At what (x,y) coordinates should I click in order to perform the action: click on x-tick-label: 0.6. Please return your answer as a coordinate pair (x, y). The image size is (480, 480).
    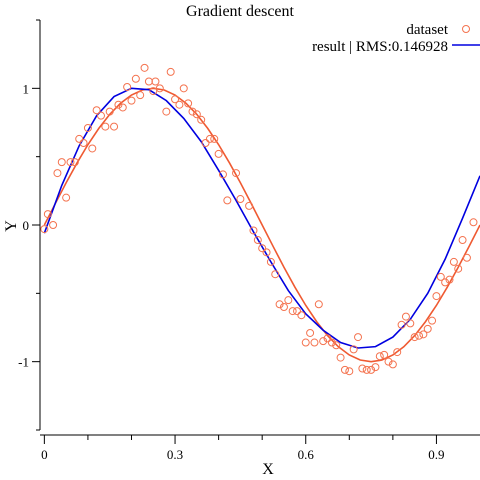
    Looking at the image, I should click on (306, 454).